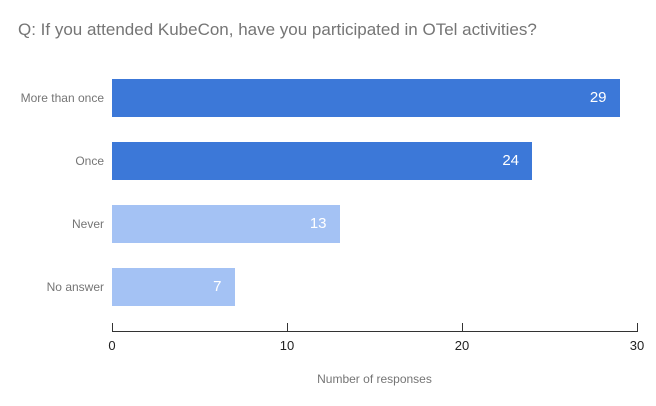  I want to click on x-axis-tick-label: 0, so click(112, 345).